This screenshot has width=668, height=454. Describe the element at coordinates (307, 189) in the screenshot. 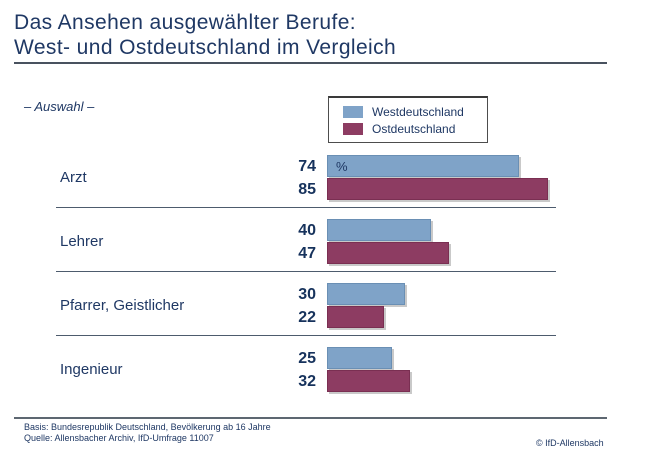

I see `value-ost: 85` at that location.